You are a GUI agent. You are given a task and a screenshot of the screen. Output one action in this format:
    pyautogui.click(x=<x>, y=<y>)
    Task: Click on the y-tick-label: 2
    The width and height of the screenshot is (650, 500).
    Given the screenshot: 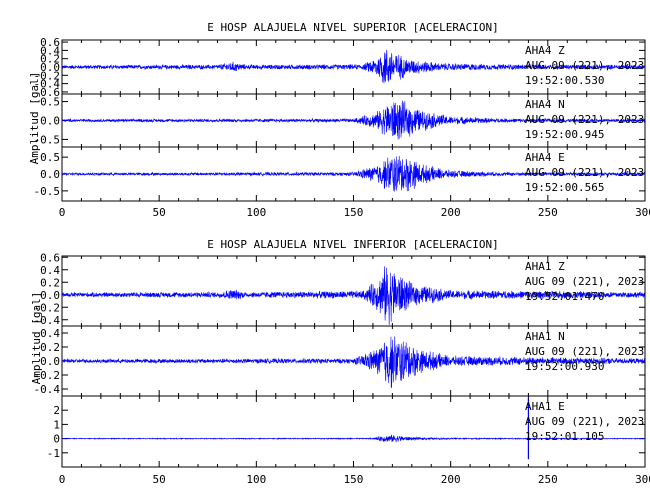 What is the action you would take?
    pyautogui.click(x=56, y=410)
    